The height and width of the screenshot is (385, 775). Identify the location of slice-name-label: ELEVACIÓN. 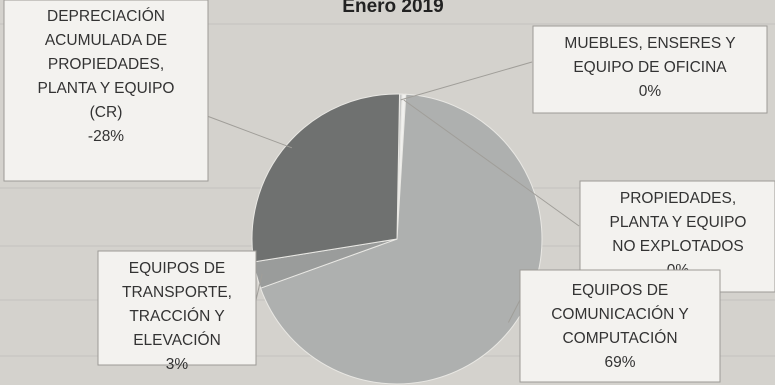
(177, 340).